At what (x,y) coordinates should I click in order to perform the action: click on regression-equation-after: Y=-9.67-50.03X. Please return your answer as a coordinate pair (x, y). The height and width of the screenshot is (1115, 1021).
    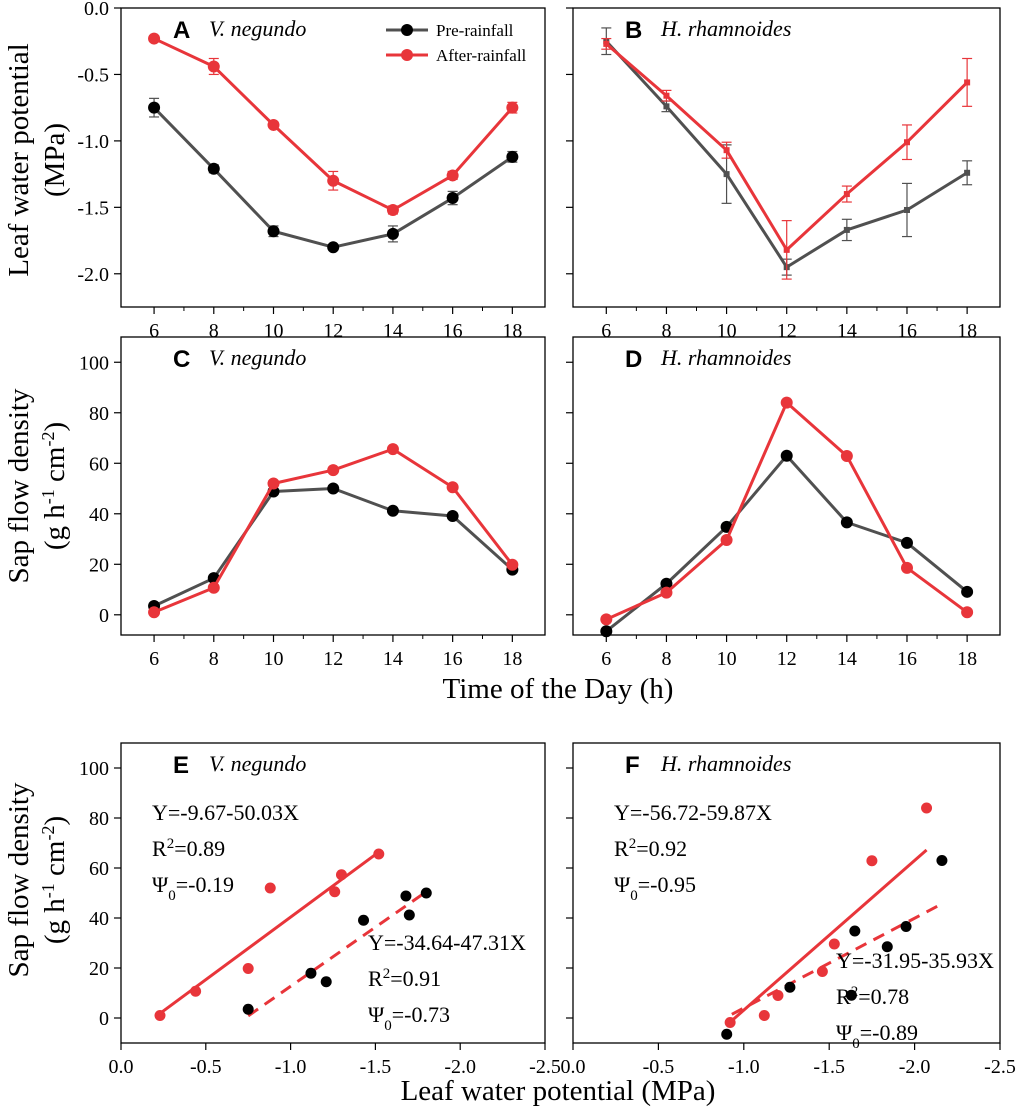
    Looking at the image, I should click on (225, 812).